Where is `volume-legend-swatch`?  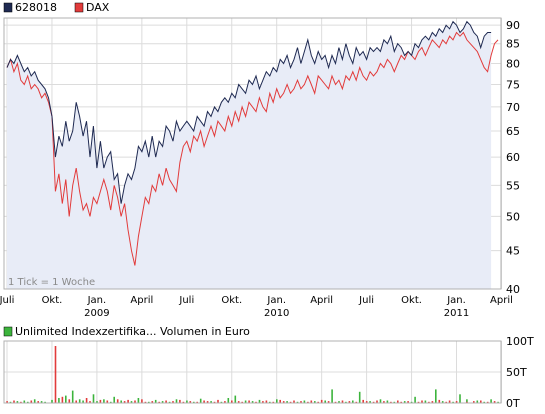
volume-legend-swatch is located at coordinates (8, 331).